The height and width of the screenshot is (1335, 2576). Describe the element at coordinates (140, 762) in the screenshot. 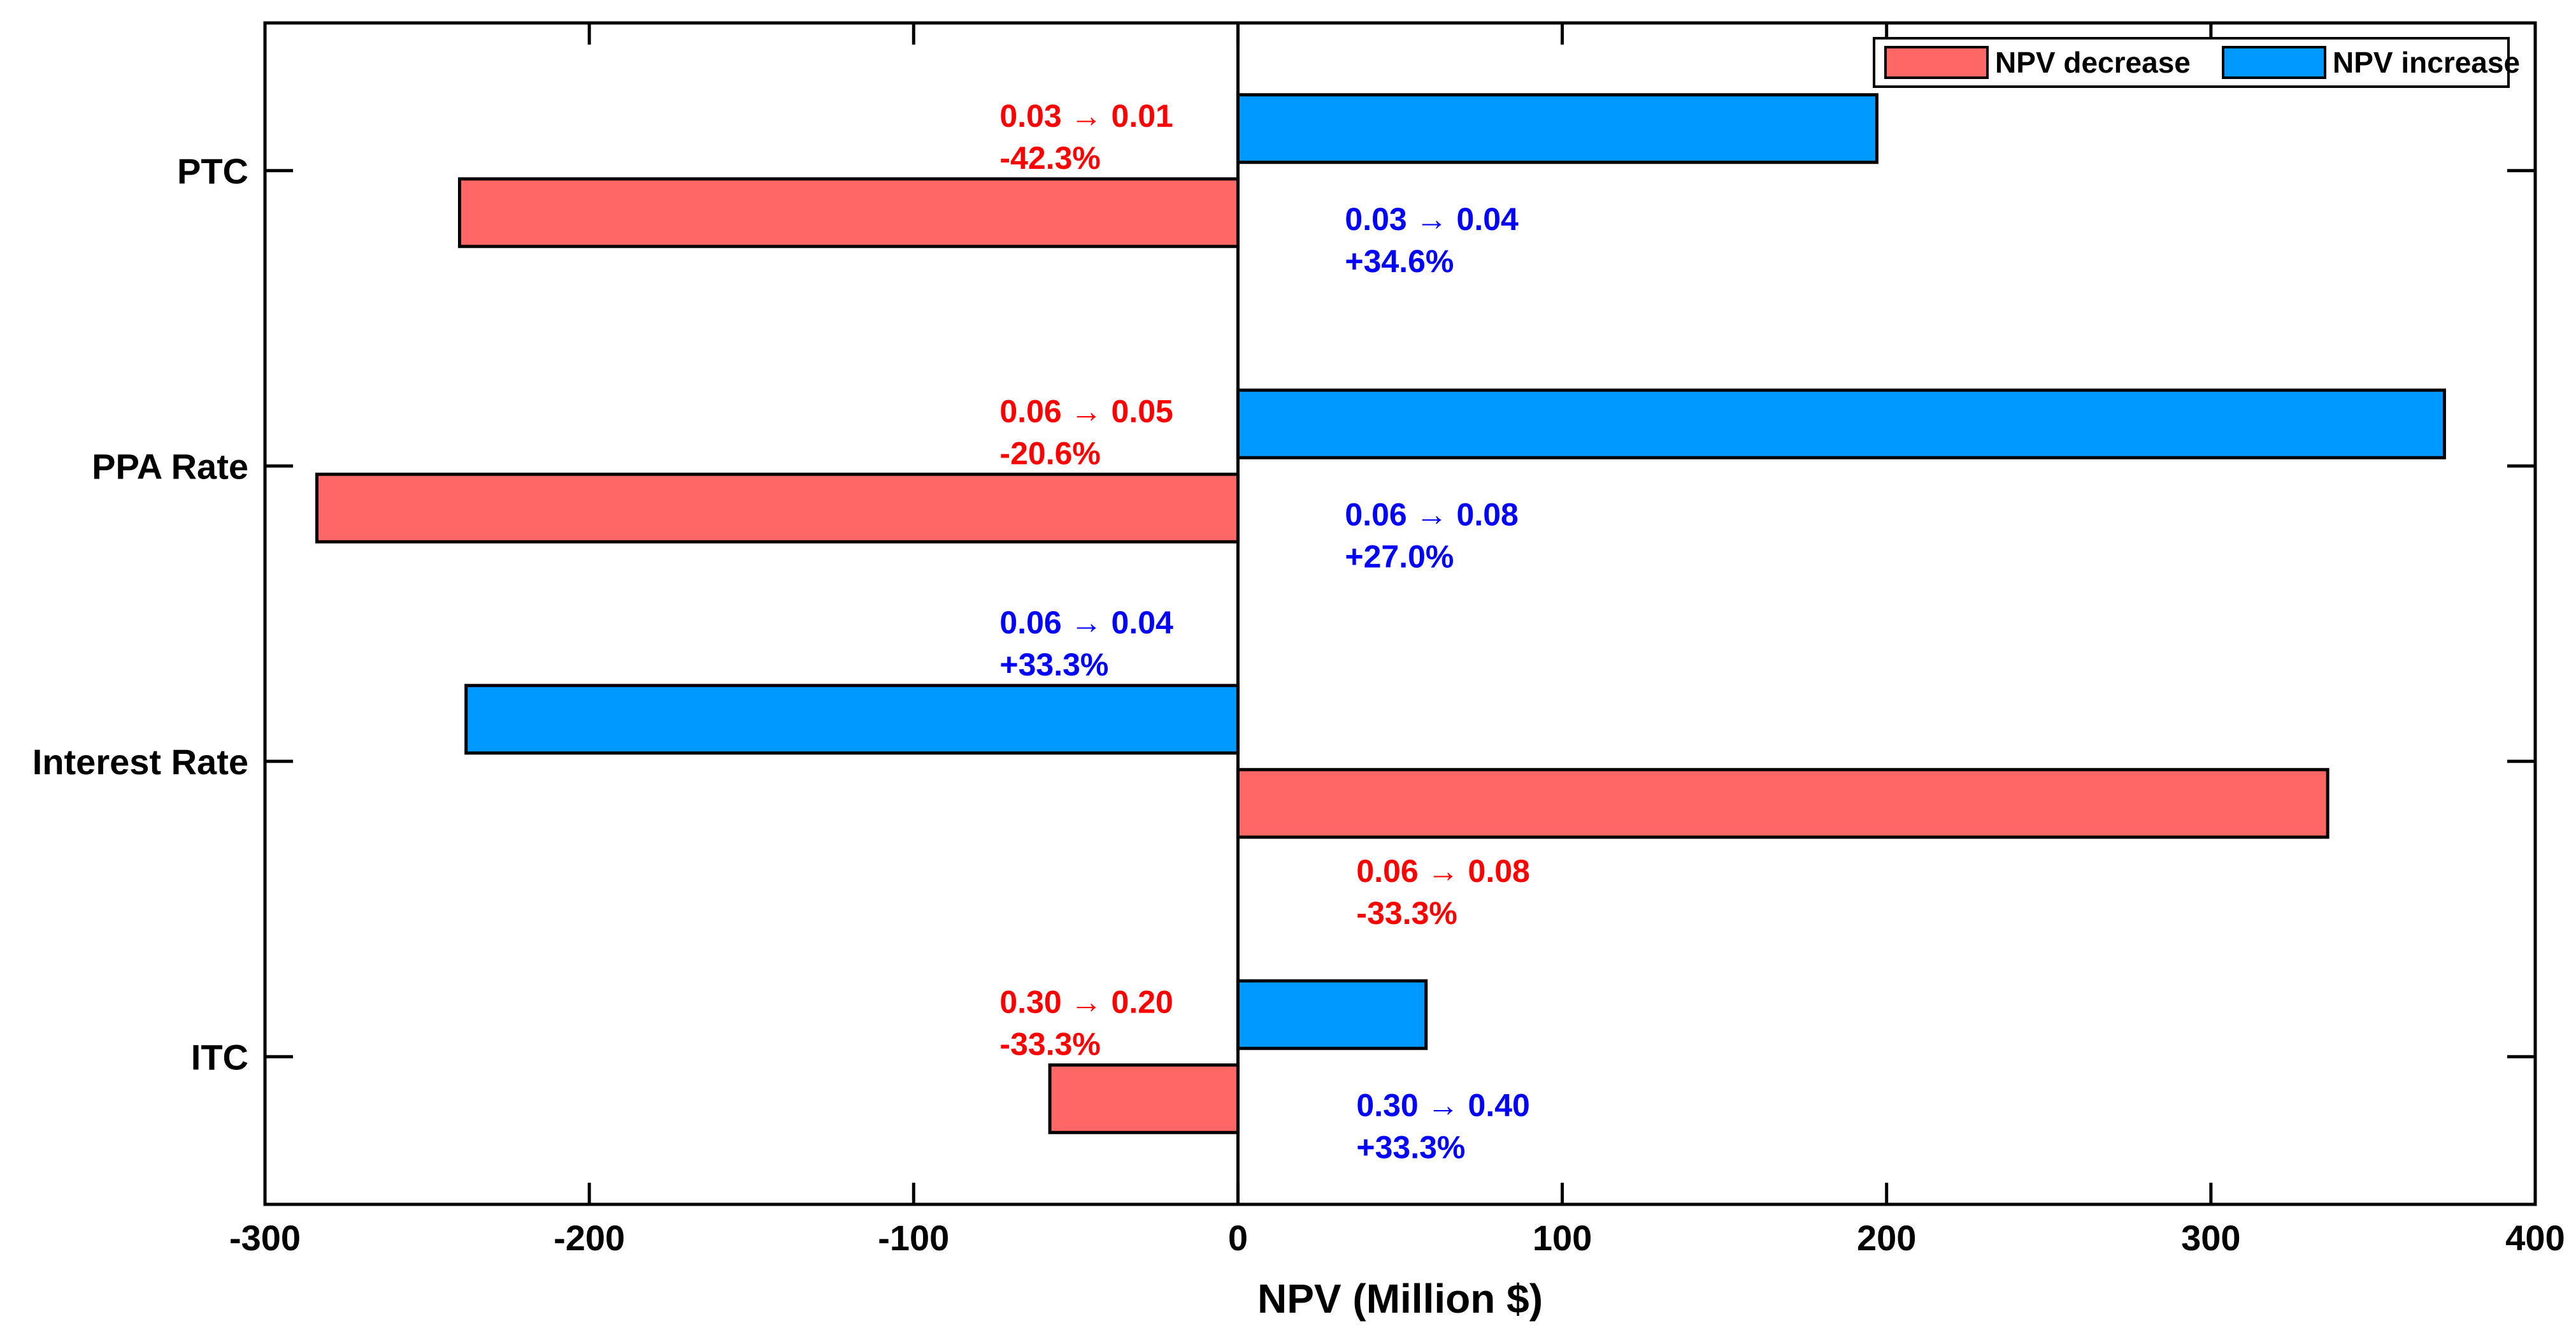

I see `y-tick-label: Interest Rate` at that location.